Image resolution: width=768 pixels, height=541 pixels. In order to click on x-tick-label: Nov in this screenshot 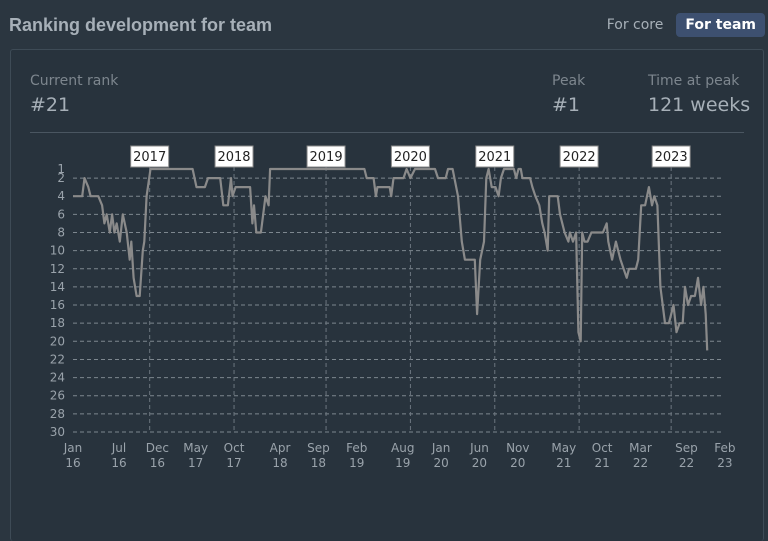, I will do `click(517, 448)`.